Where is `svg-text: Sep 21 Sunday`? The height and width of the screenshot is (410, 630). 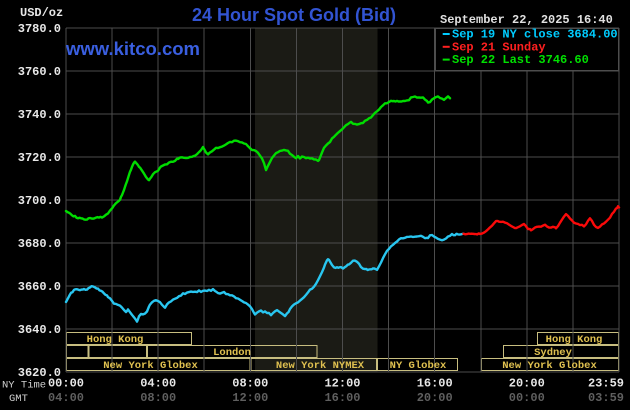
svg-text: Sep 21 Sunday is located at coordinates (499, 47).